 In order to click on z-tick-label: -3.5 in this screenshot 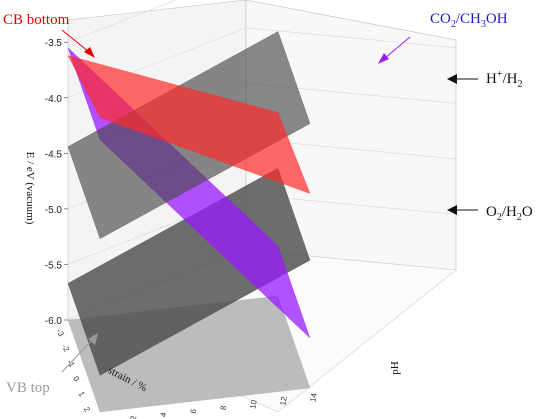, I will do `click(54, 43)`.